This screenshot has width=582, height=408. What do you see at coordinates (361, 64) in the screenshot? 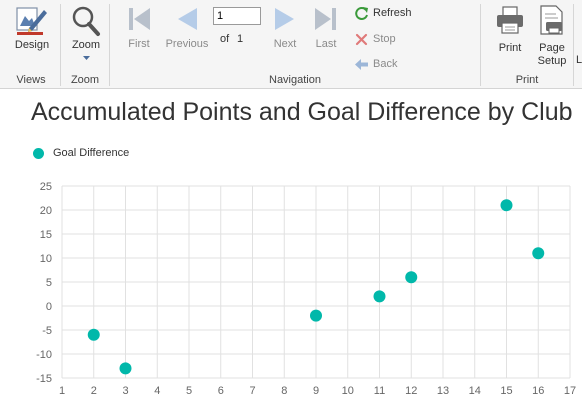
I see `back-arrow-icon` at bounding box center [361, 64].